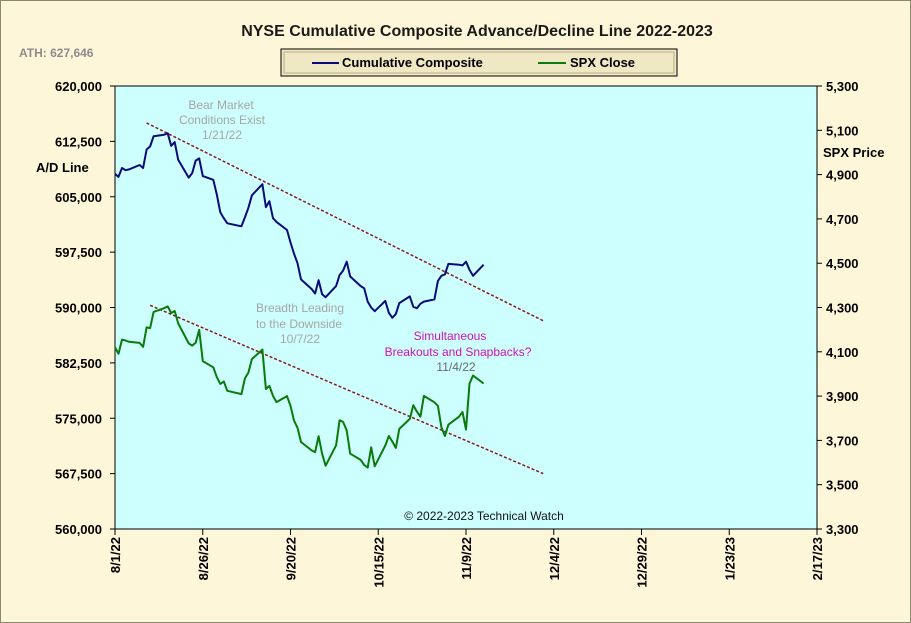  I want to click on x-tick-label: 1/23/23, so click(729, 558).